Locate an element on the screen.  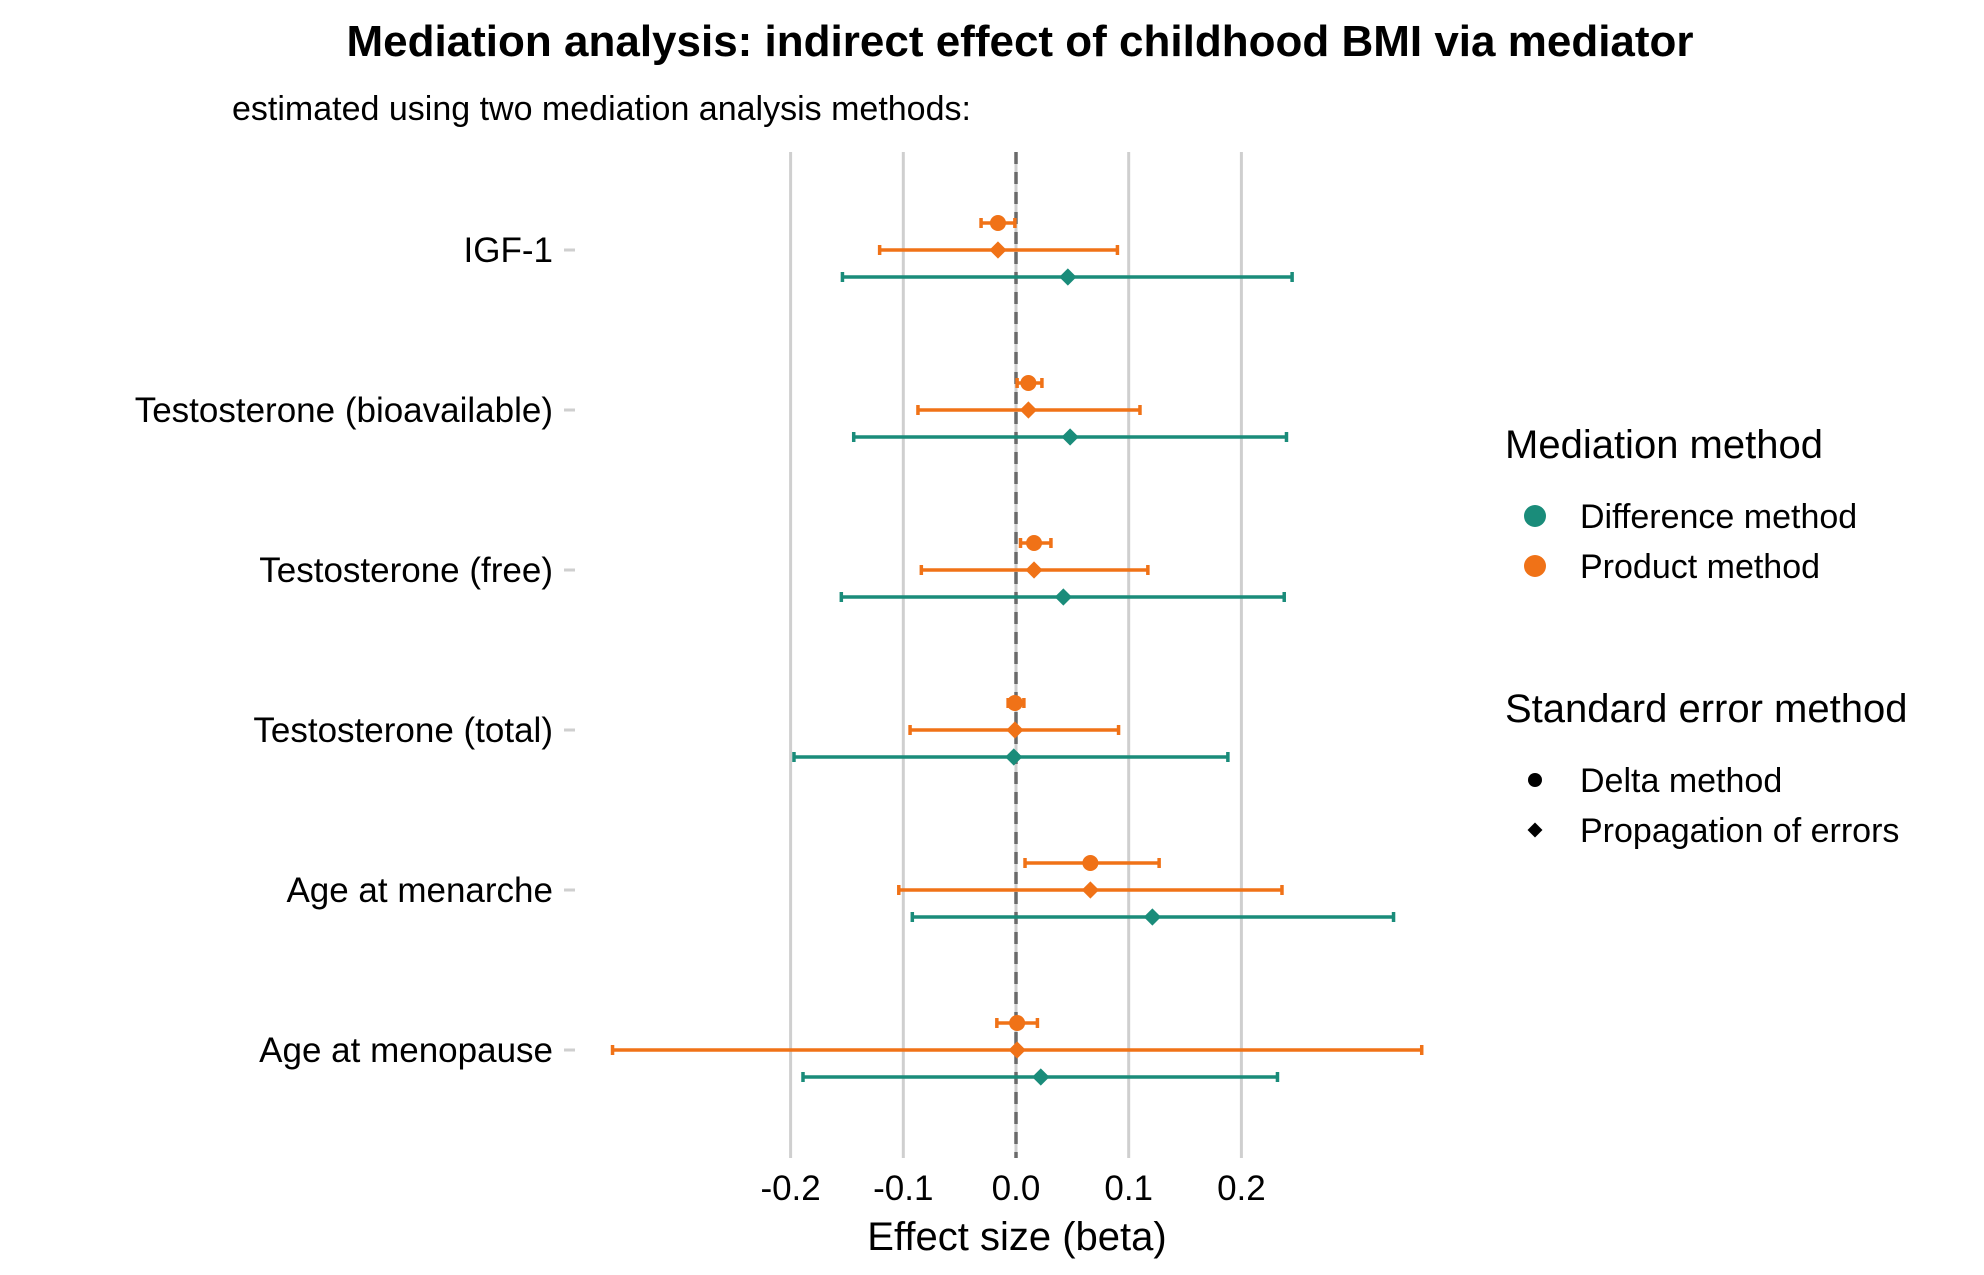
y-tick-label: Testosterone (total) is located at coordinates (403, 730).